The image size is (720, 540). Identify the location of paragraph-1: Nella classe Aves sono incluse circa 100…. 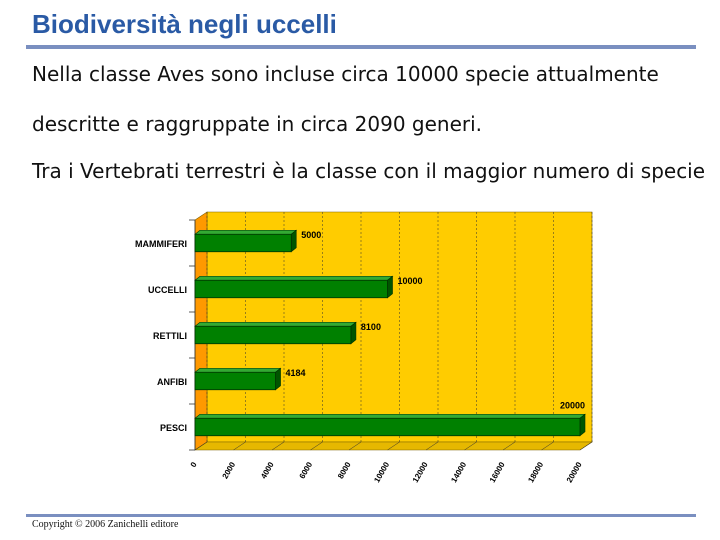
(345, 74).